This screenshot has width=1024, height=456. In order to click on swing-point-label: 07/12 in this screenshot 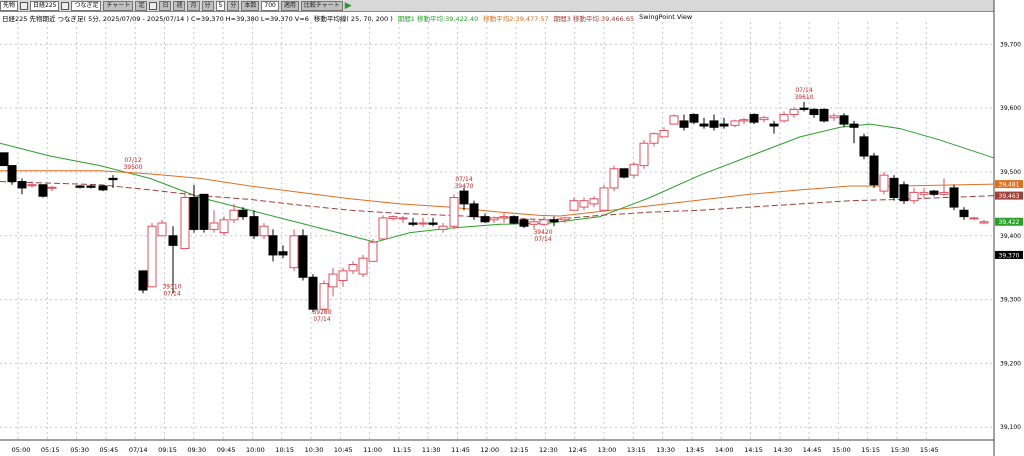, I will do `click(132, 160)`.